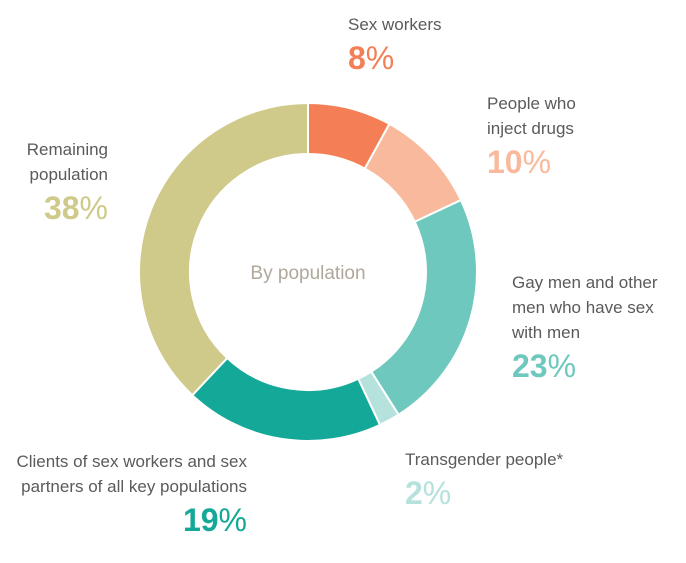 This screenshot has height=563, width=686. Describe the element at coordinates (525, 479) in the screenshot. I see `segment-label: Transgender people* 2%` at that location.